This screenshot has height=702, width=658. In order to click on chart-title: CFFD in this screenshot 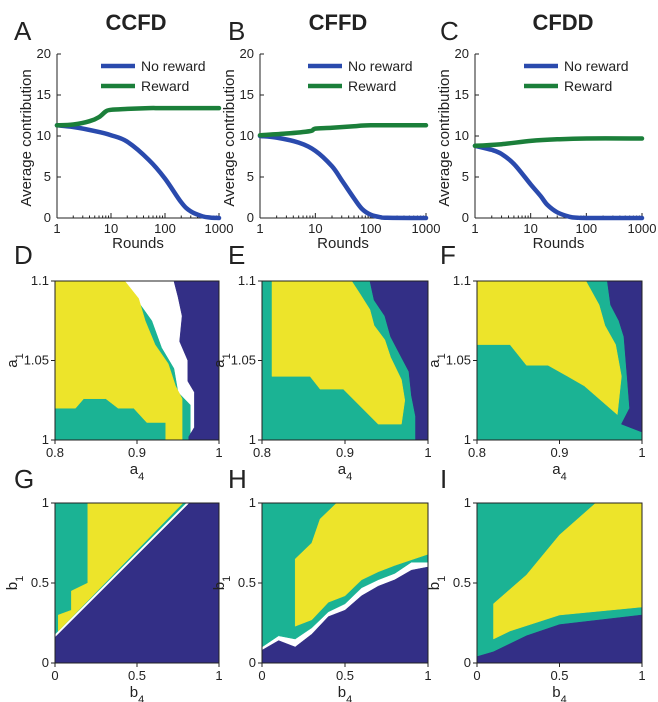, I will do `click(338, 22)`.